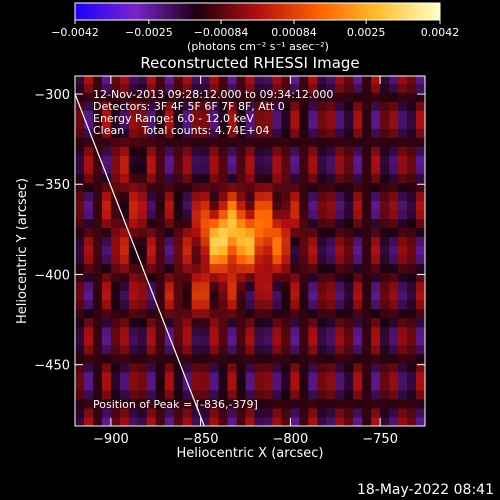  I want to click on colorbar-unit-label: (photons cm⁻² s⁻¹ asec⁻²), so click(258, 46).